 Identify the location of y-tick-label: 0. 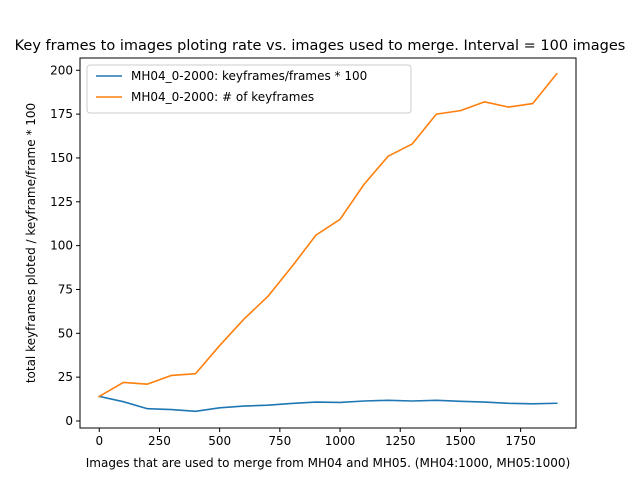
(69, 421).